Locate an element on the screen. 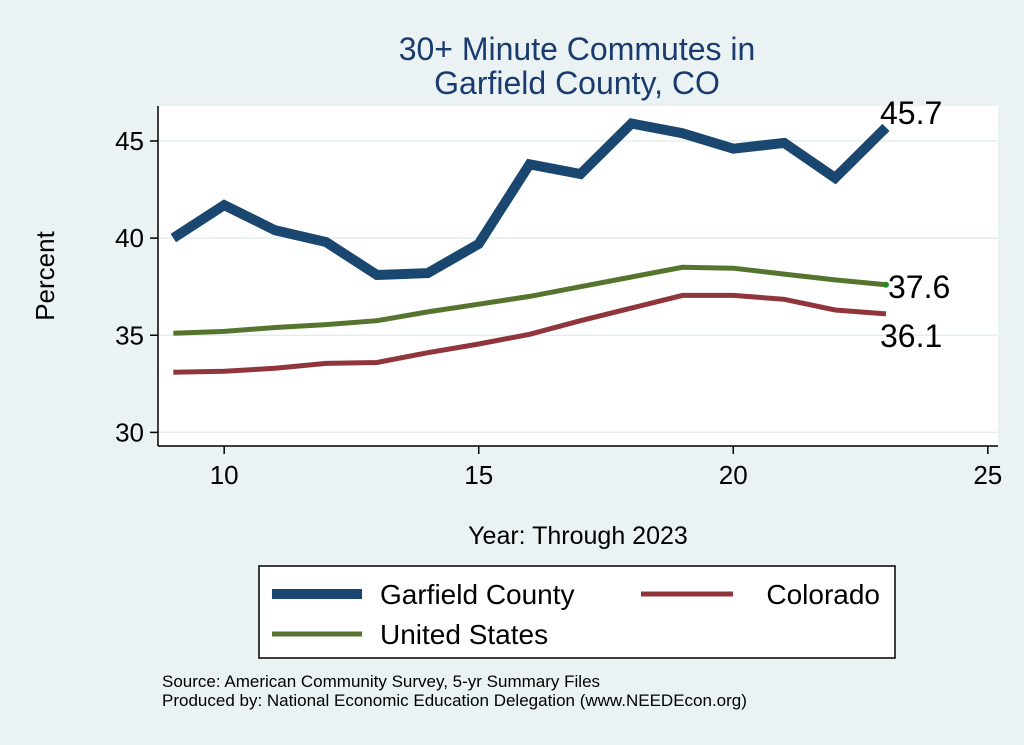 This screenshot has width=1024, height=745. series-endpoint-united-states is located at coordinates (886, 284).